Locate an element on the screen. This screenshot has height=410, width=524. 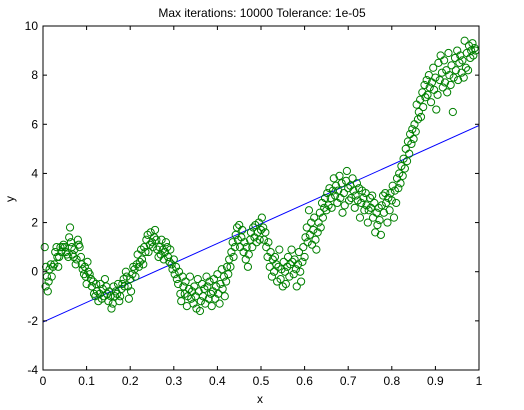
x-tick-label: 0 is located at coordinates (43, 381).